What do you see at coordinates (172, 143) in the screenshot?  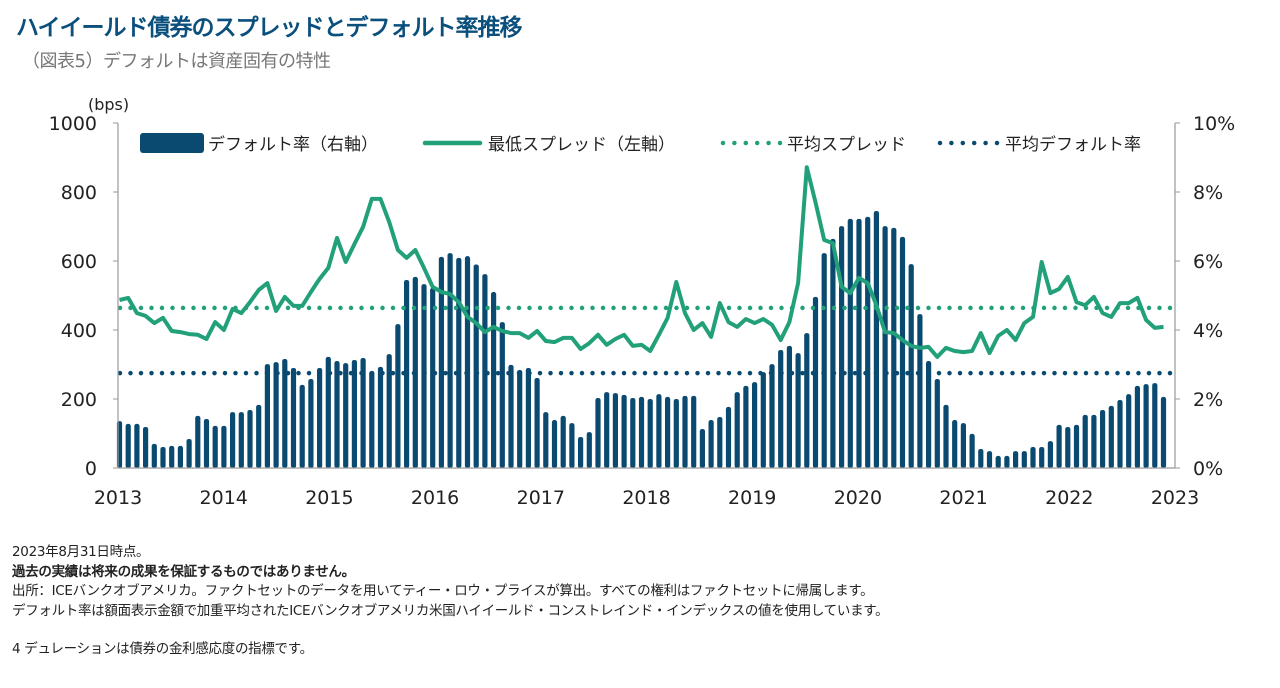 I see `legend-swatch-default-rate` at bounding box center [172, 143].